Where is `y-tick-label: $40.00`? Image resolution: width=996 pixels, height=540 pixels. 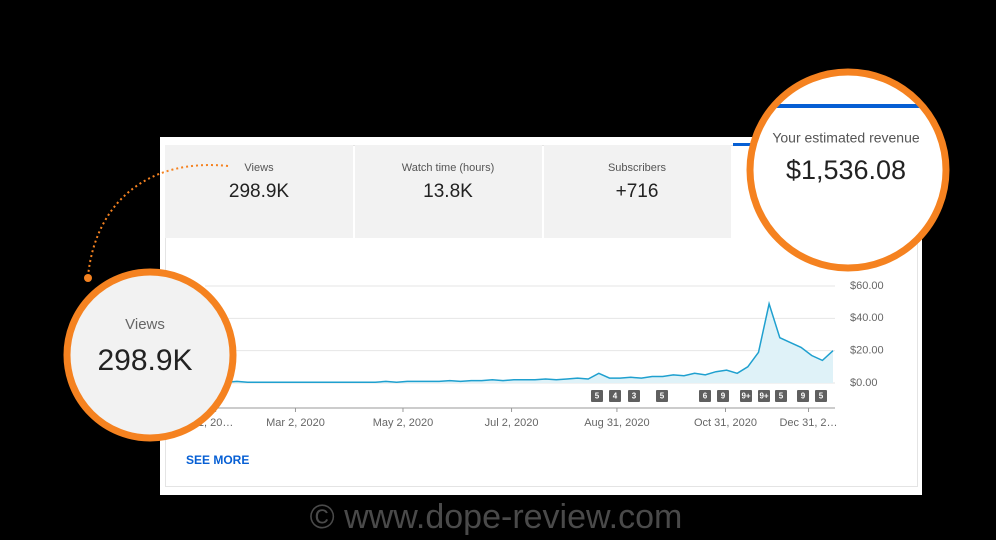 y-tick-label: $40.00 is located at coordinates (867, 318).